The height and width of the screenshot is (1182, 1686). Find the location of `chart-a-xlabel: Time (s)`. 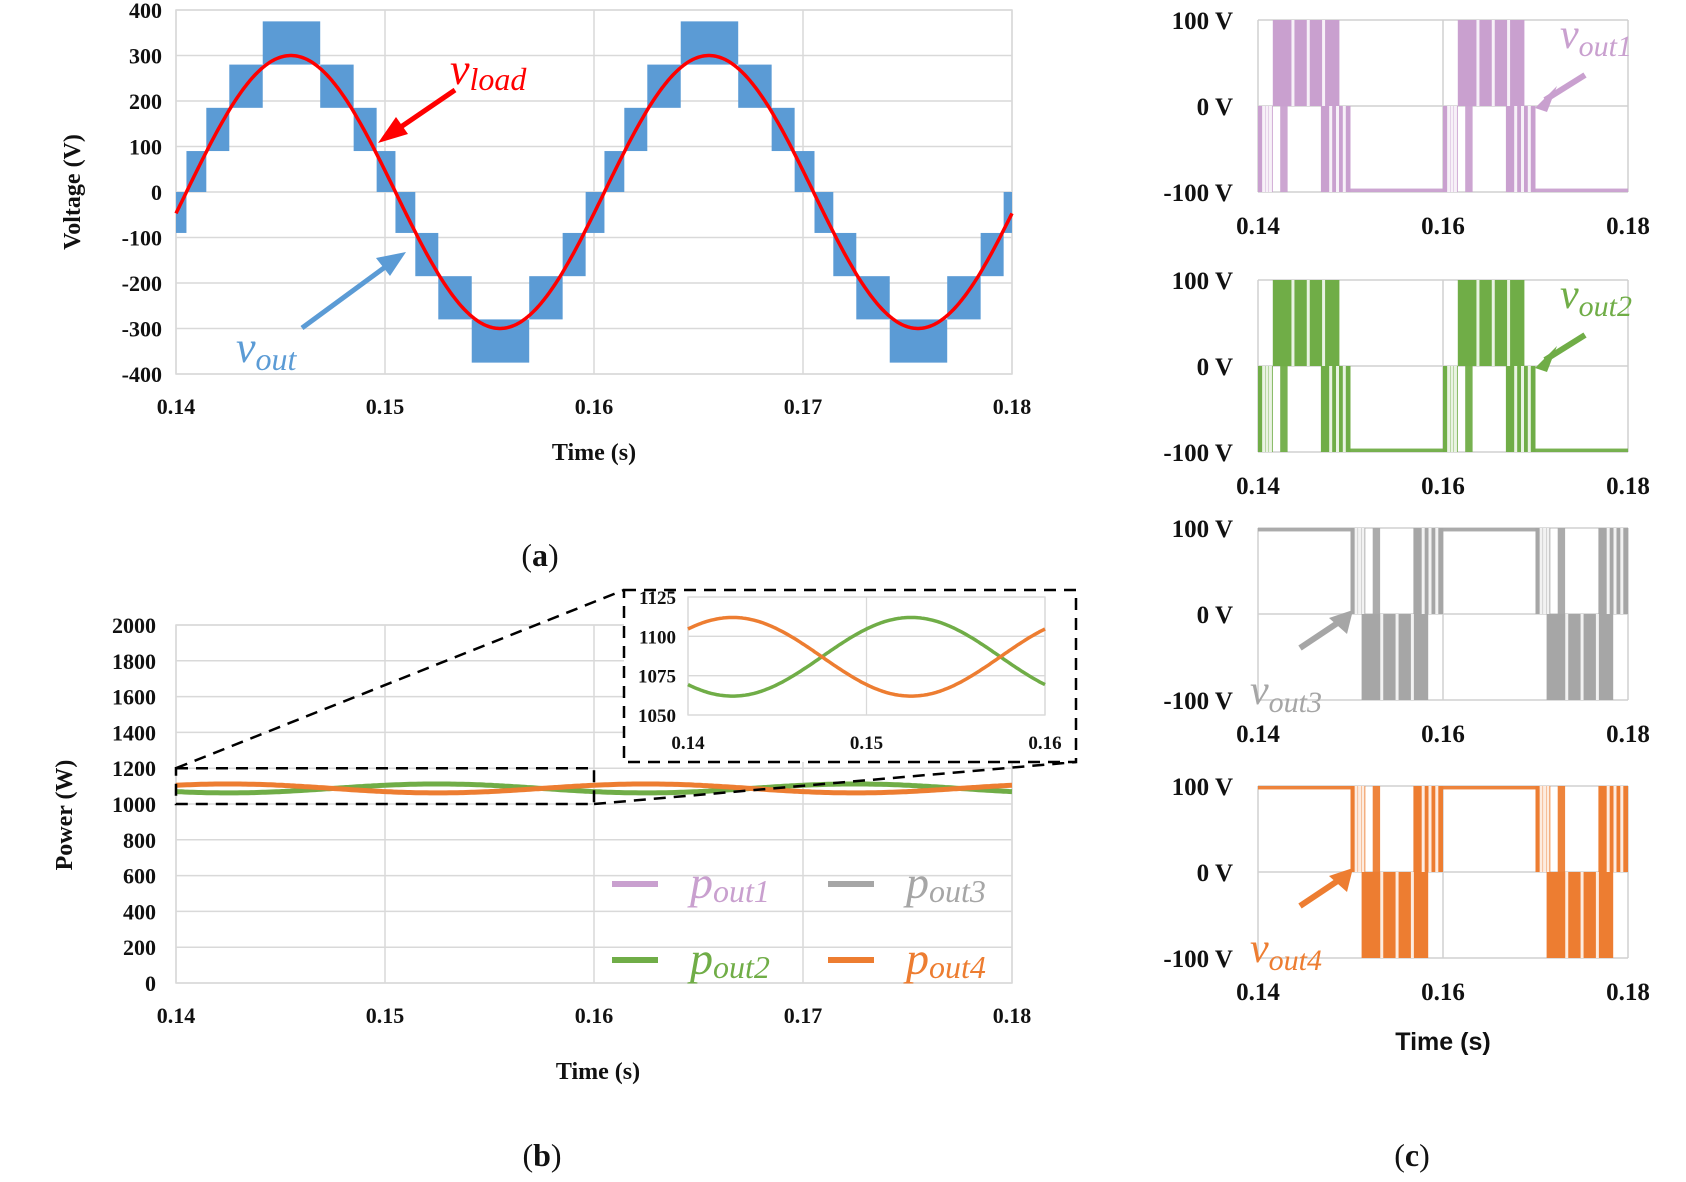

chart-a-xlabel: Time (s) is located at coordinates (594, 453).